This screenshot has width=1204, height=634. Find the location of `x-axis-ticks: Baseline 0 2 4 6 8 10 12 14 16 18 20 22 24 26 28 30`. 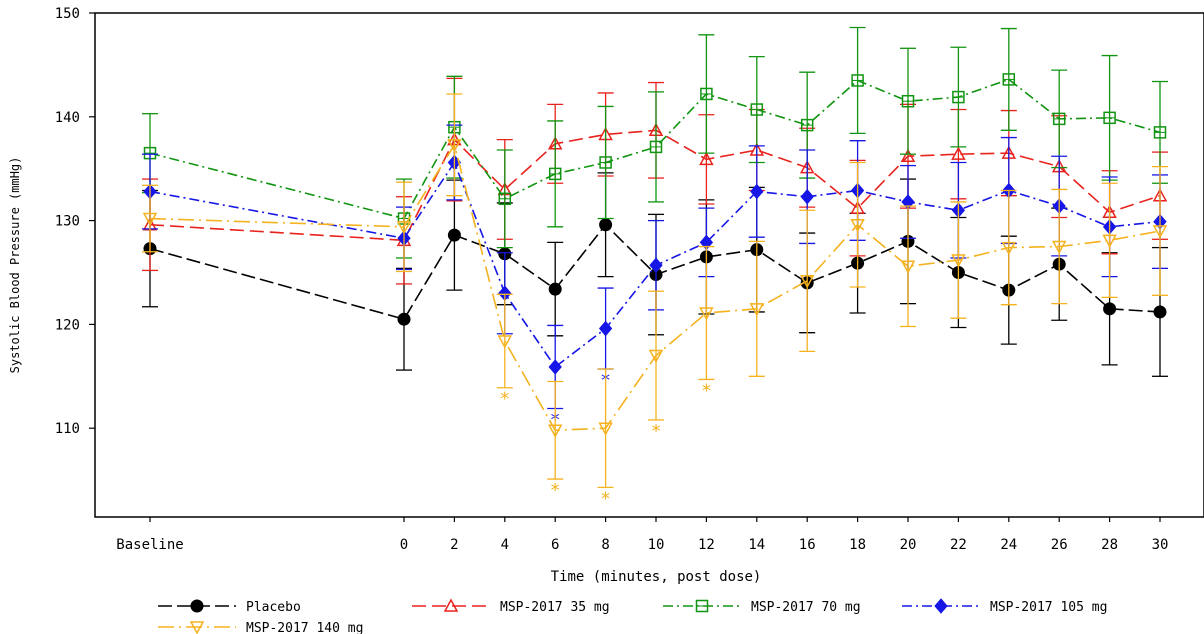

x-axis-ticks: Baseline 0 2 4 6 8 10 12 14 16 18 20 22 24 26 28 30 is located at coordinates (642, 535).